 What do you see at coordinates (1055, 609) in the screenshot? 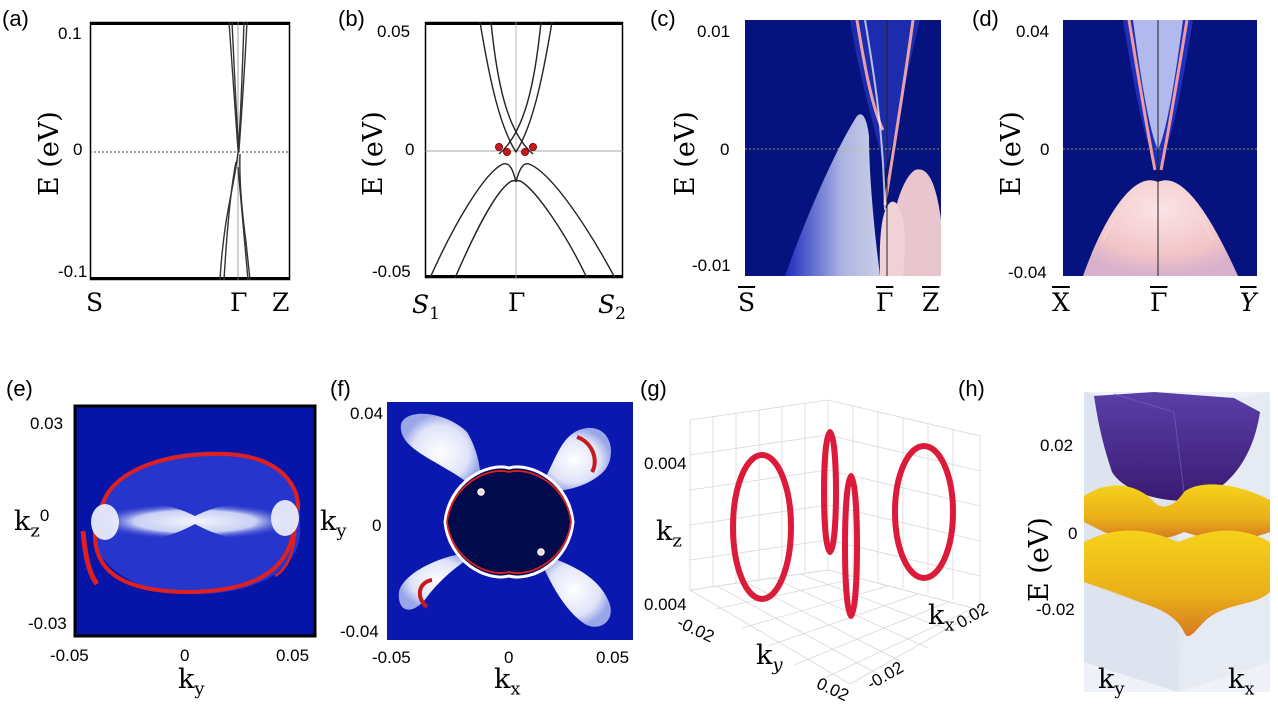
I see `panel-h-ytick-bot: -0.02` at bounding box center [1055, 609].